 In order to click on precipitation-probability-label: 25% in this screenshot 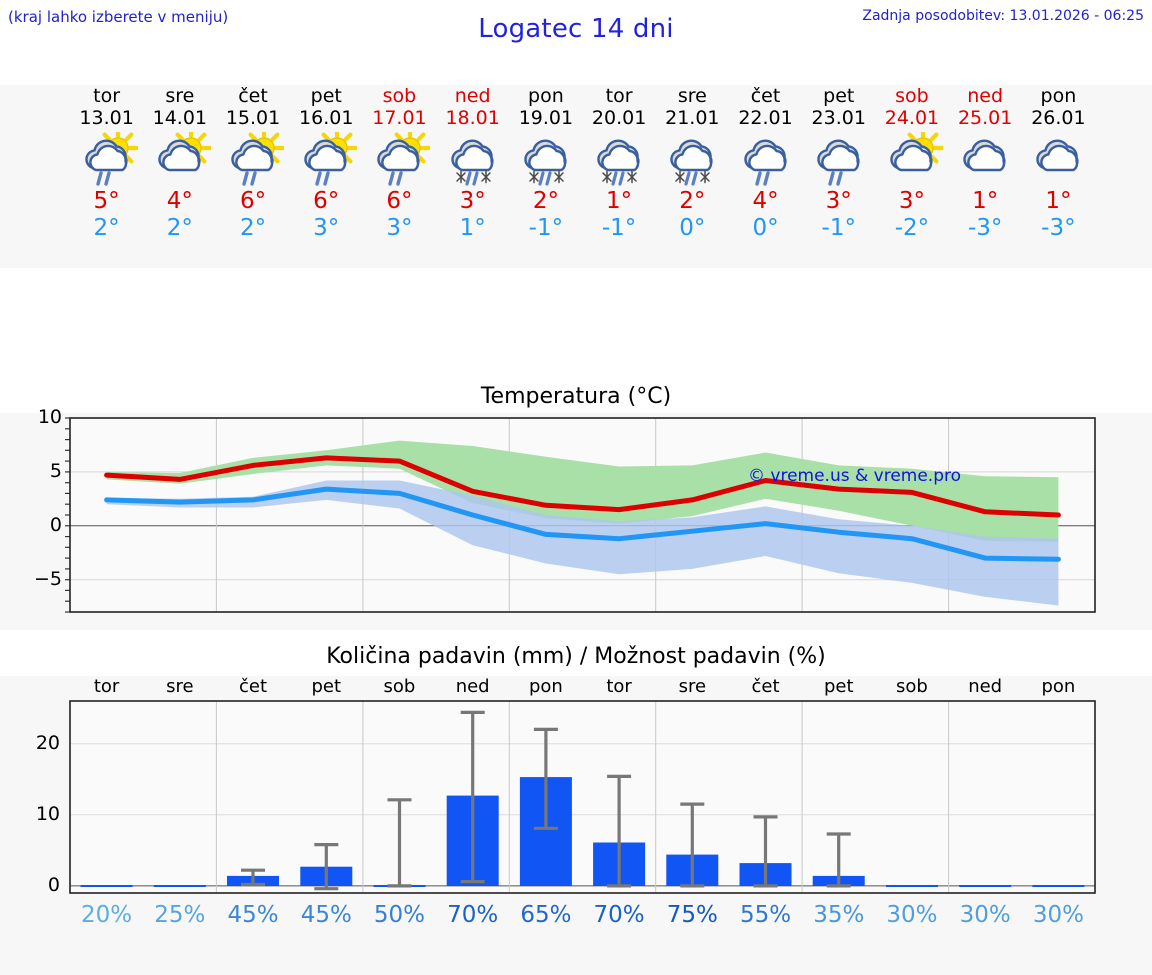, I will do `click(180, 915)`.